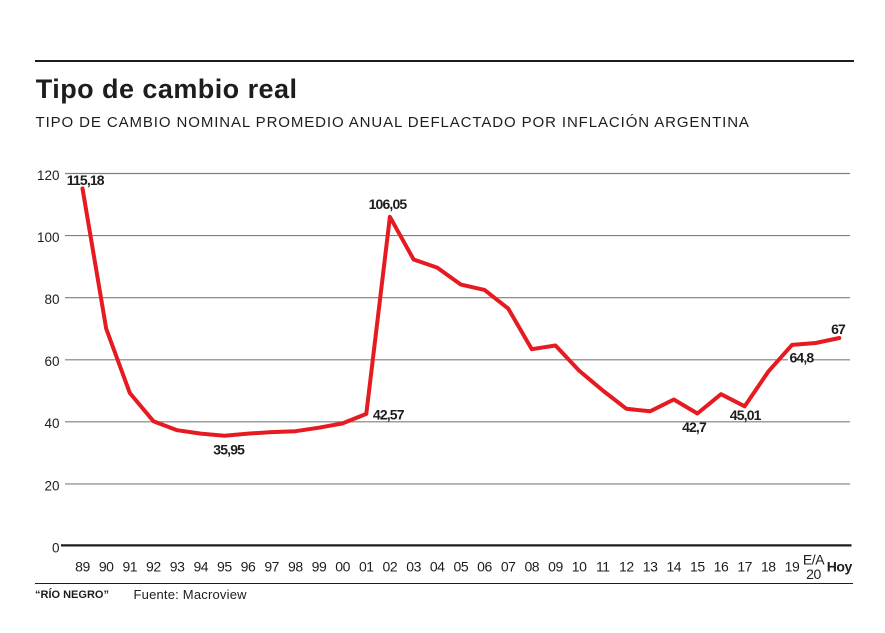 This screenshot has height=633, width=885. Describe the element at coordinates (86, 180) in the screenshot. I see `svg-text: 115,18` at that location.